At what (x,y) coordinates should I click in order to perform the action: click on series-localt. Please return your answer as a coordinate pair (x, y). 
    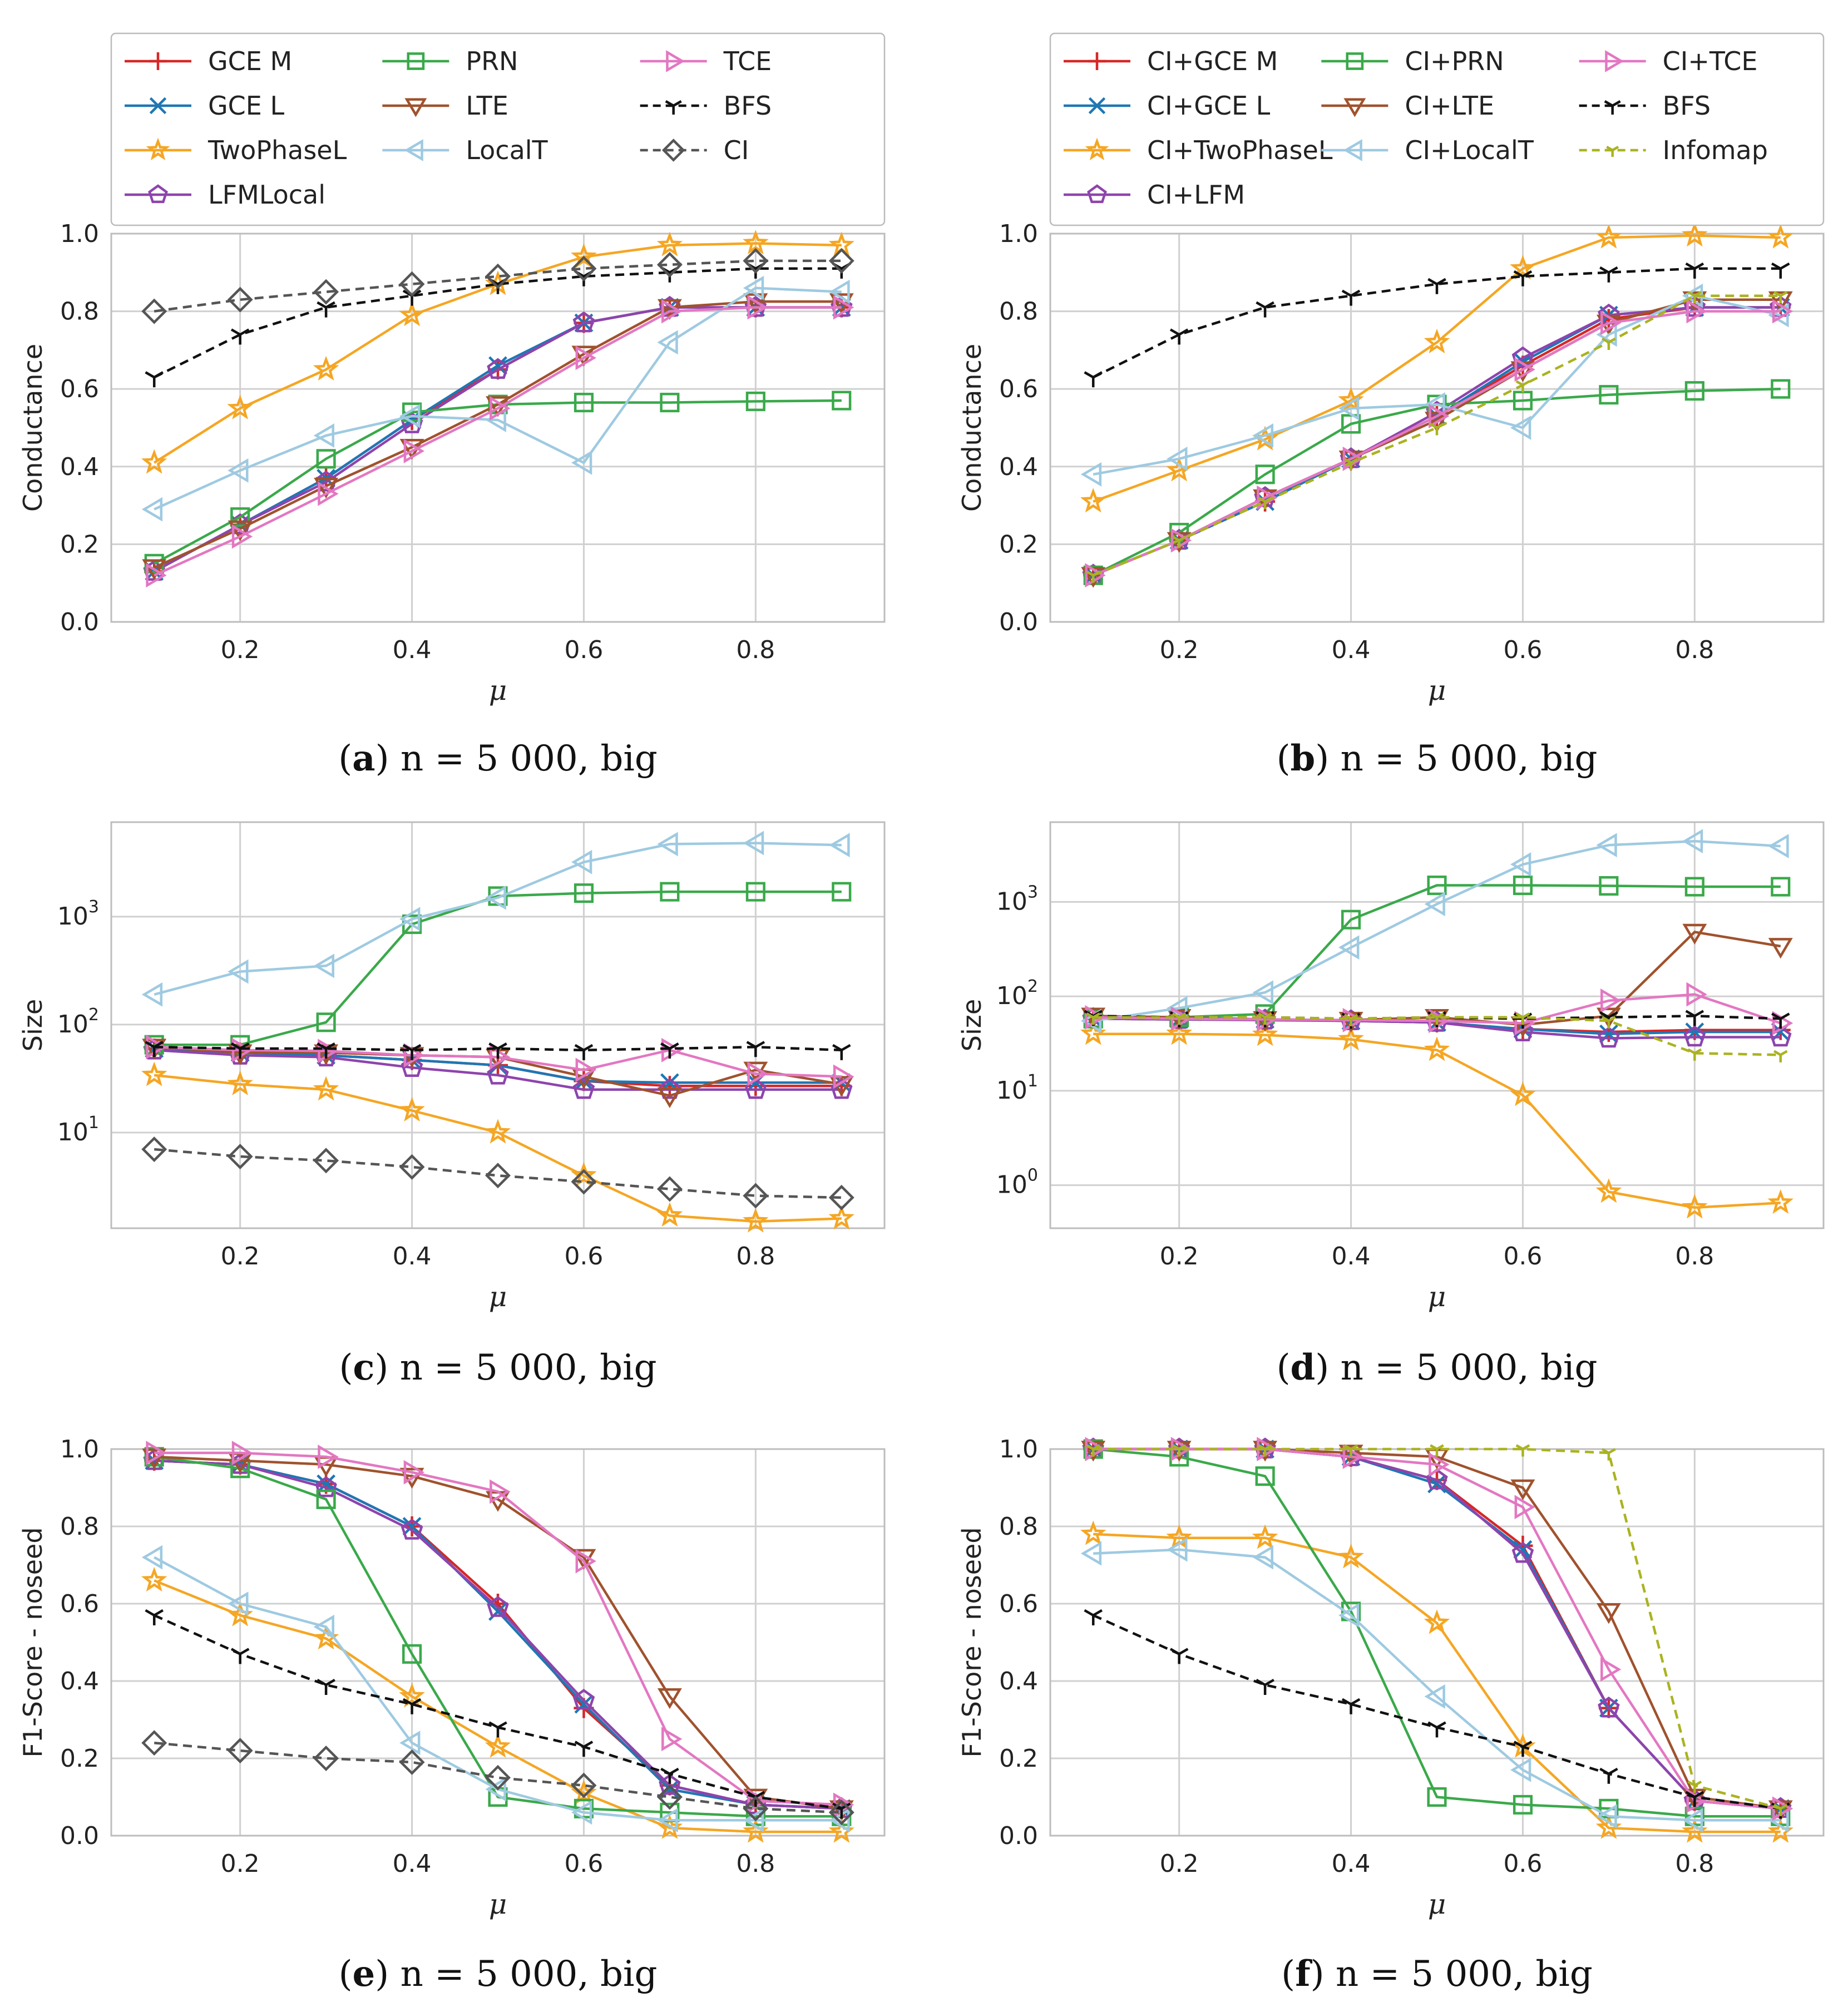
    Looking at the image, I should click on (495, 919).